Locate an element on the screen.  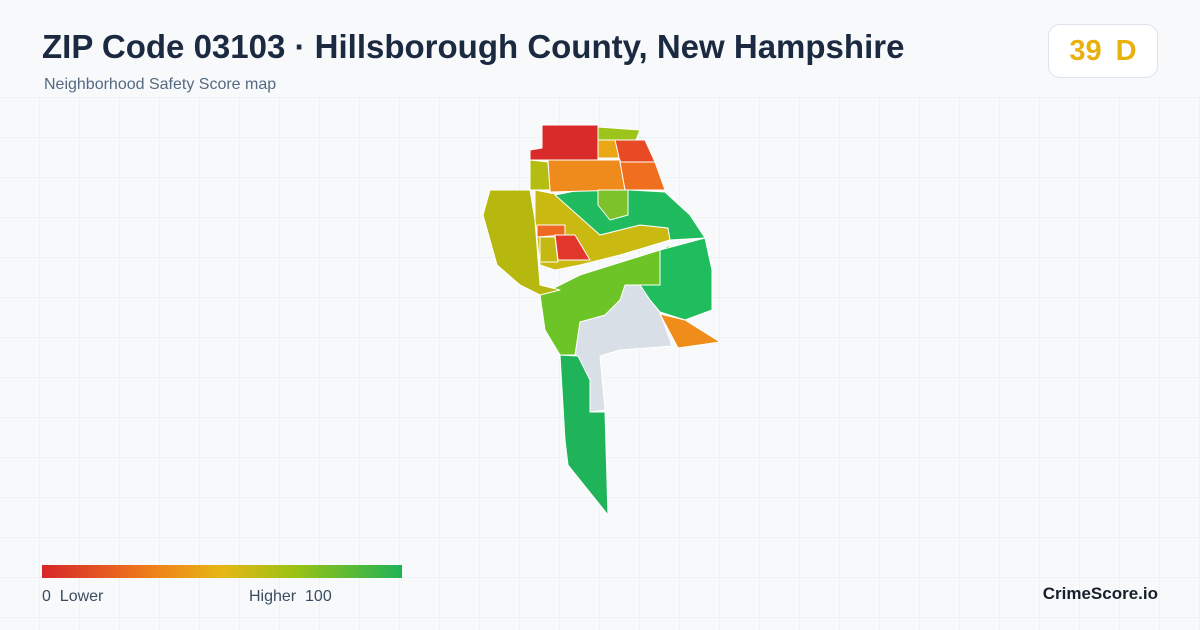
score: 39 is located at coordinates (1085, 50).